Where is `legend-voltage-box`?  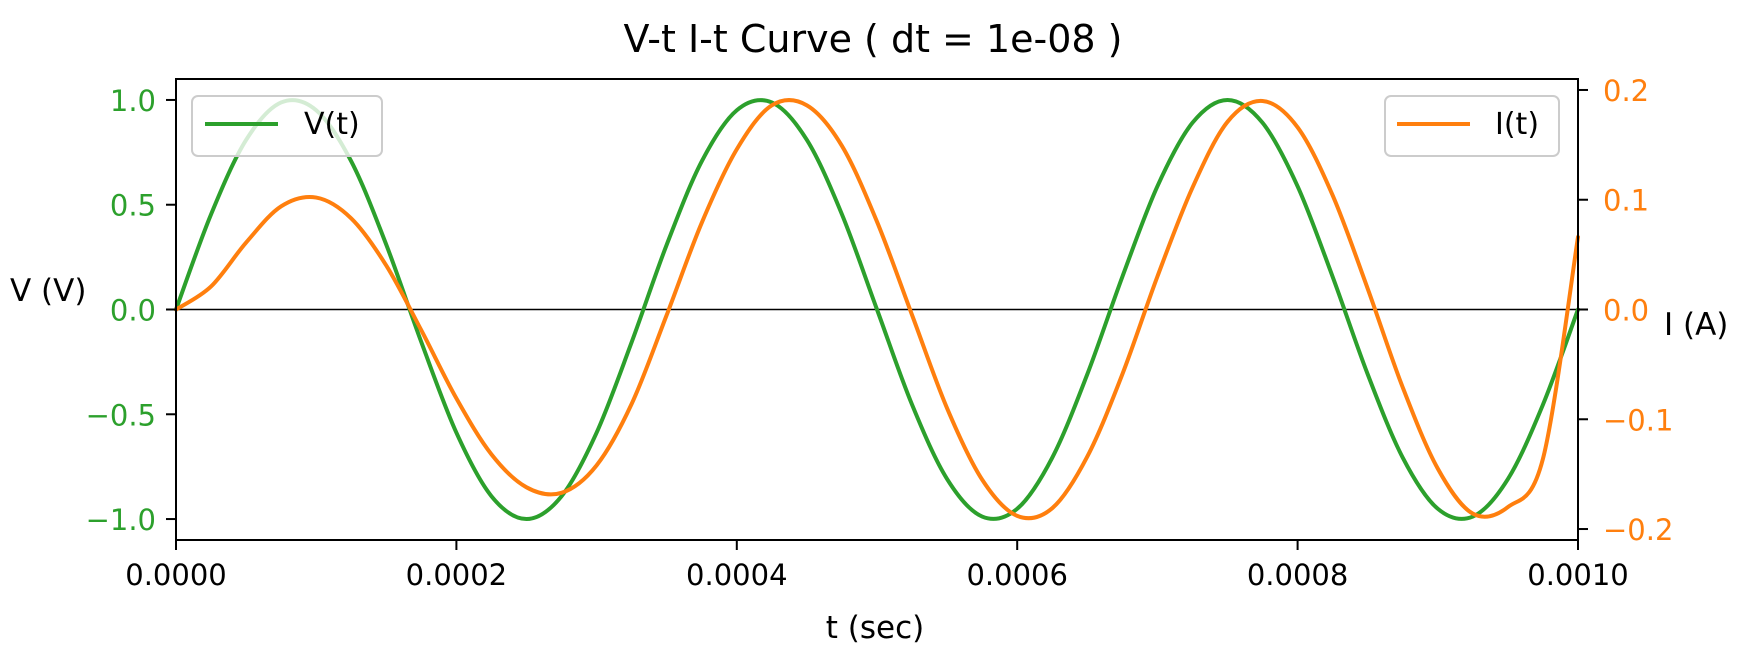 legend-voltage-box is located at coordinates (287, 126).